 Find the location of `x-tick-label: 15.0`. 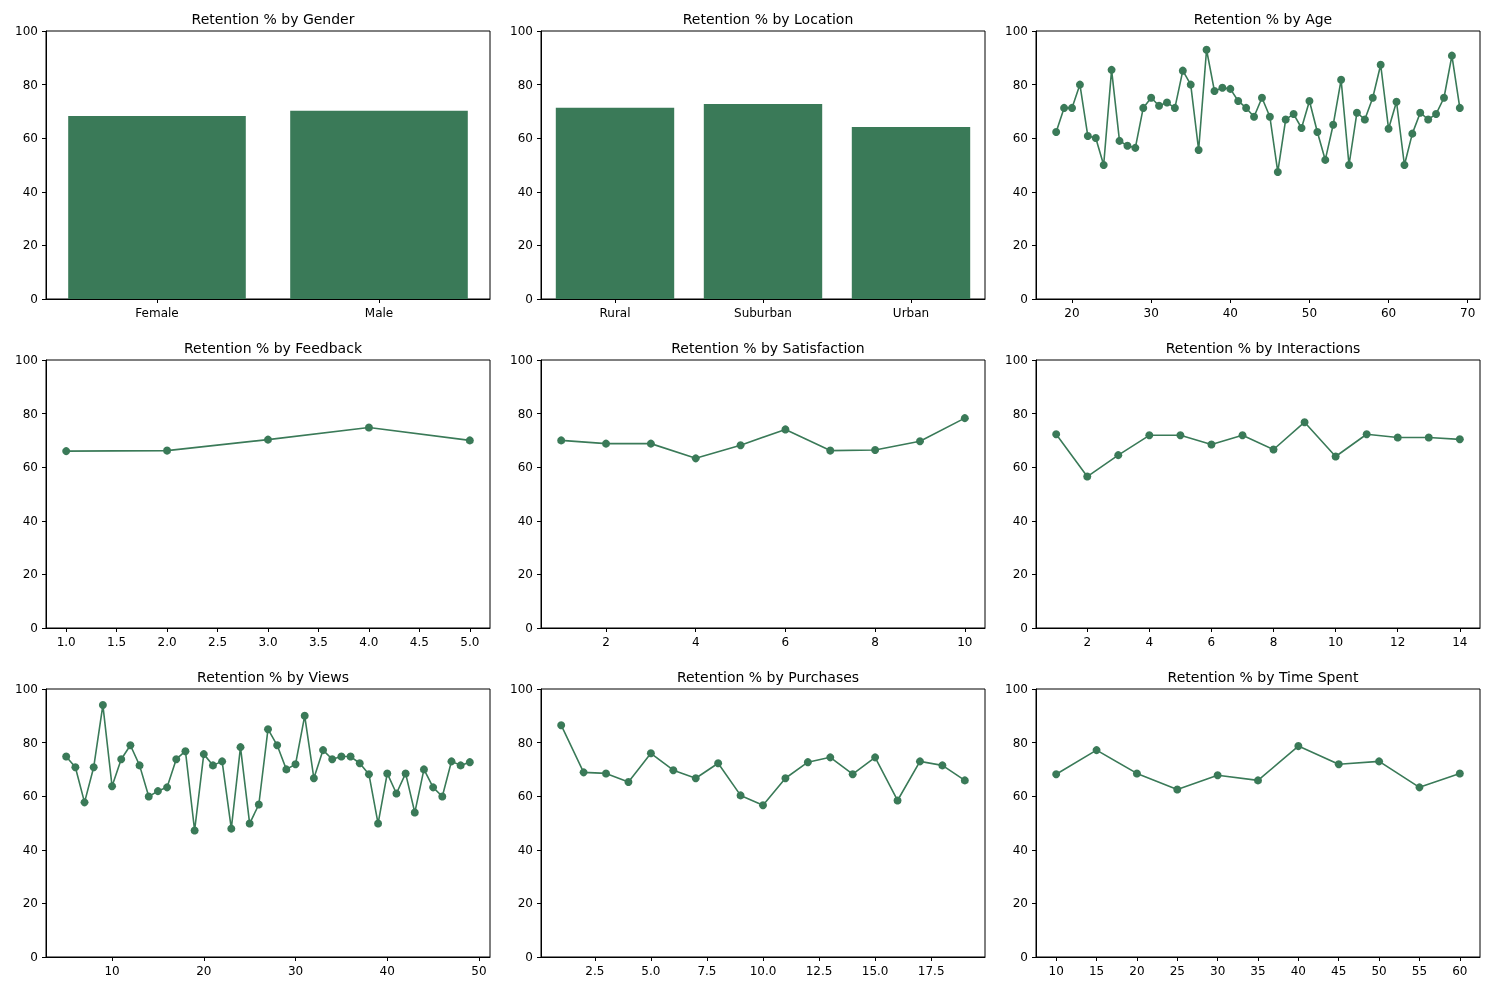

x-tick-label: 15.0 is located at coordinates (875, 971).